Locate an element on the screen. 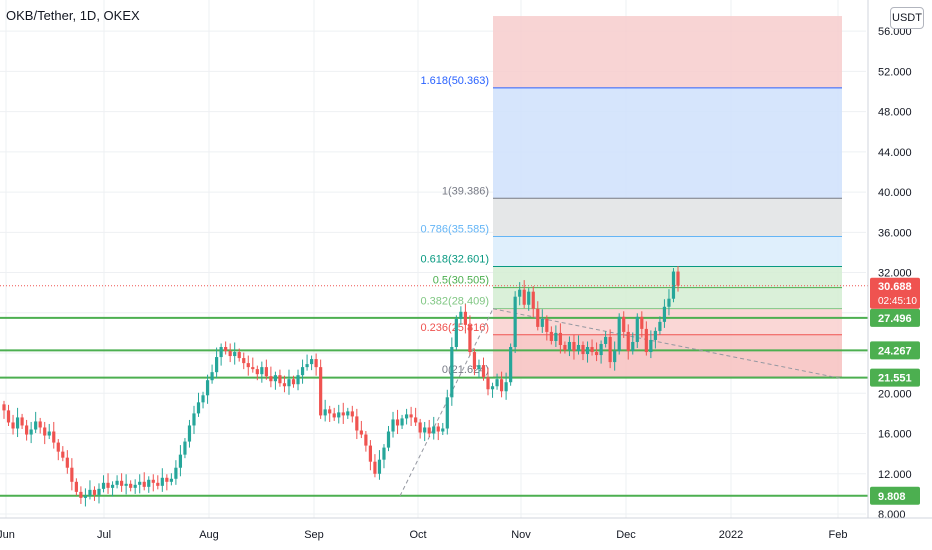 This screenshot has width=932, height=550. x-tick-label: Sep is located at coordinates (314, 535).